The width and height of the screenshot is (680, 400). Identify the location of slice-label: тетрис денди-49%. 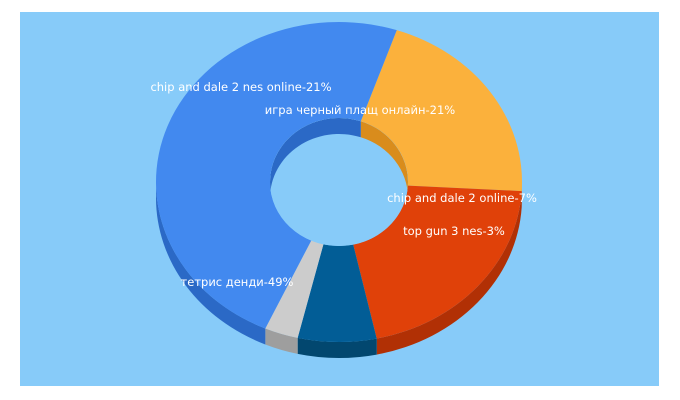
(237, 282).